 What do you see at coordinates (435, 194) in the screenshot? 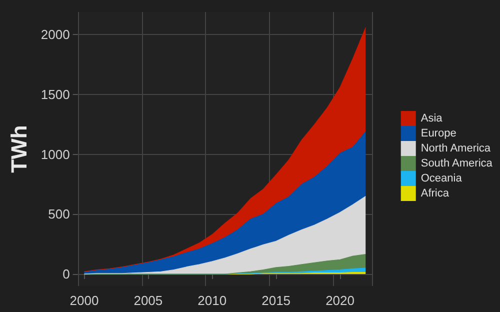
I see `legend-label: Africa` at bounding box center [435, 194].